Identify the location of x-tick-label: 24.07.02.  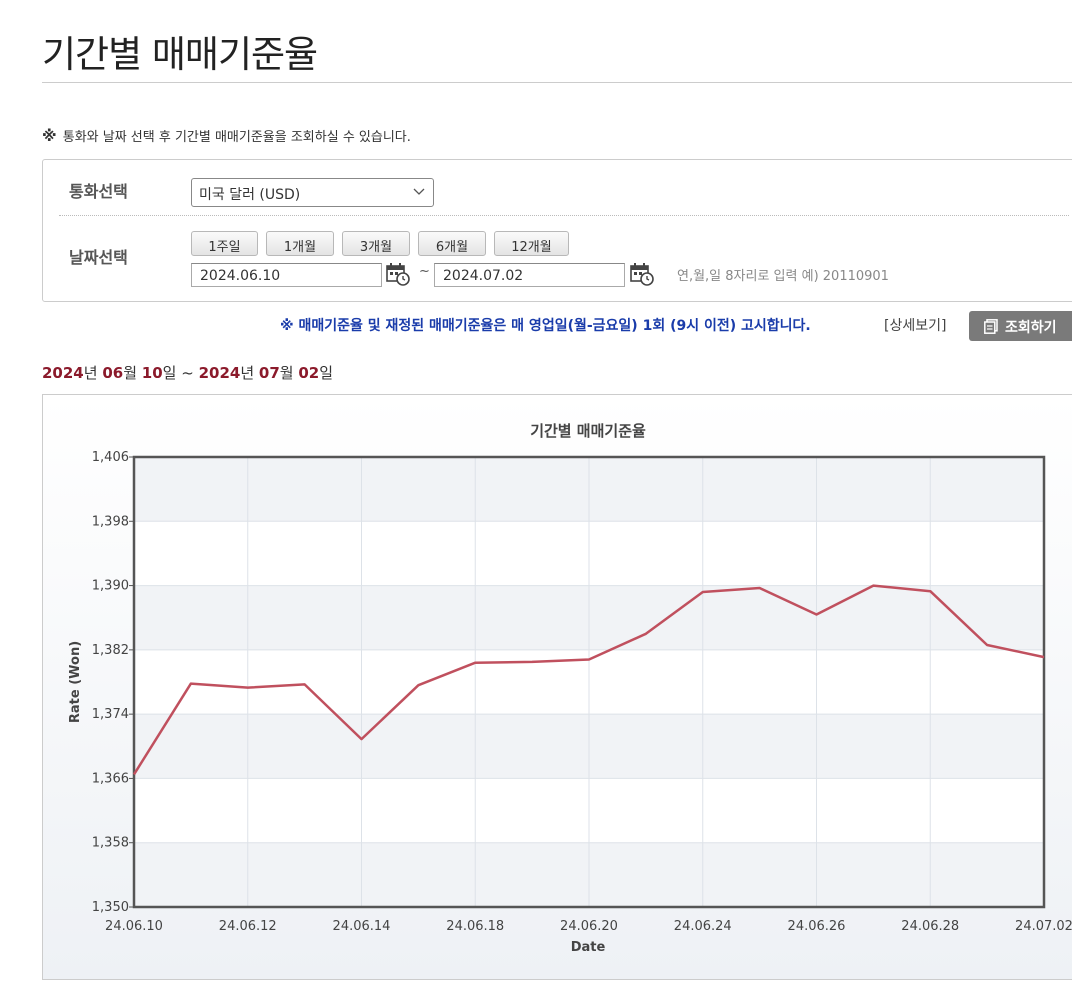
(1043, 926).